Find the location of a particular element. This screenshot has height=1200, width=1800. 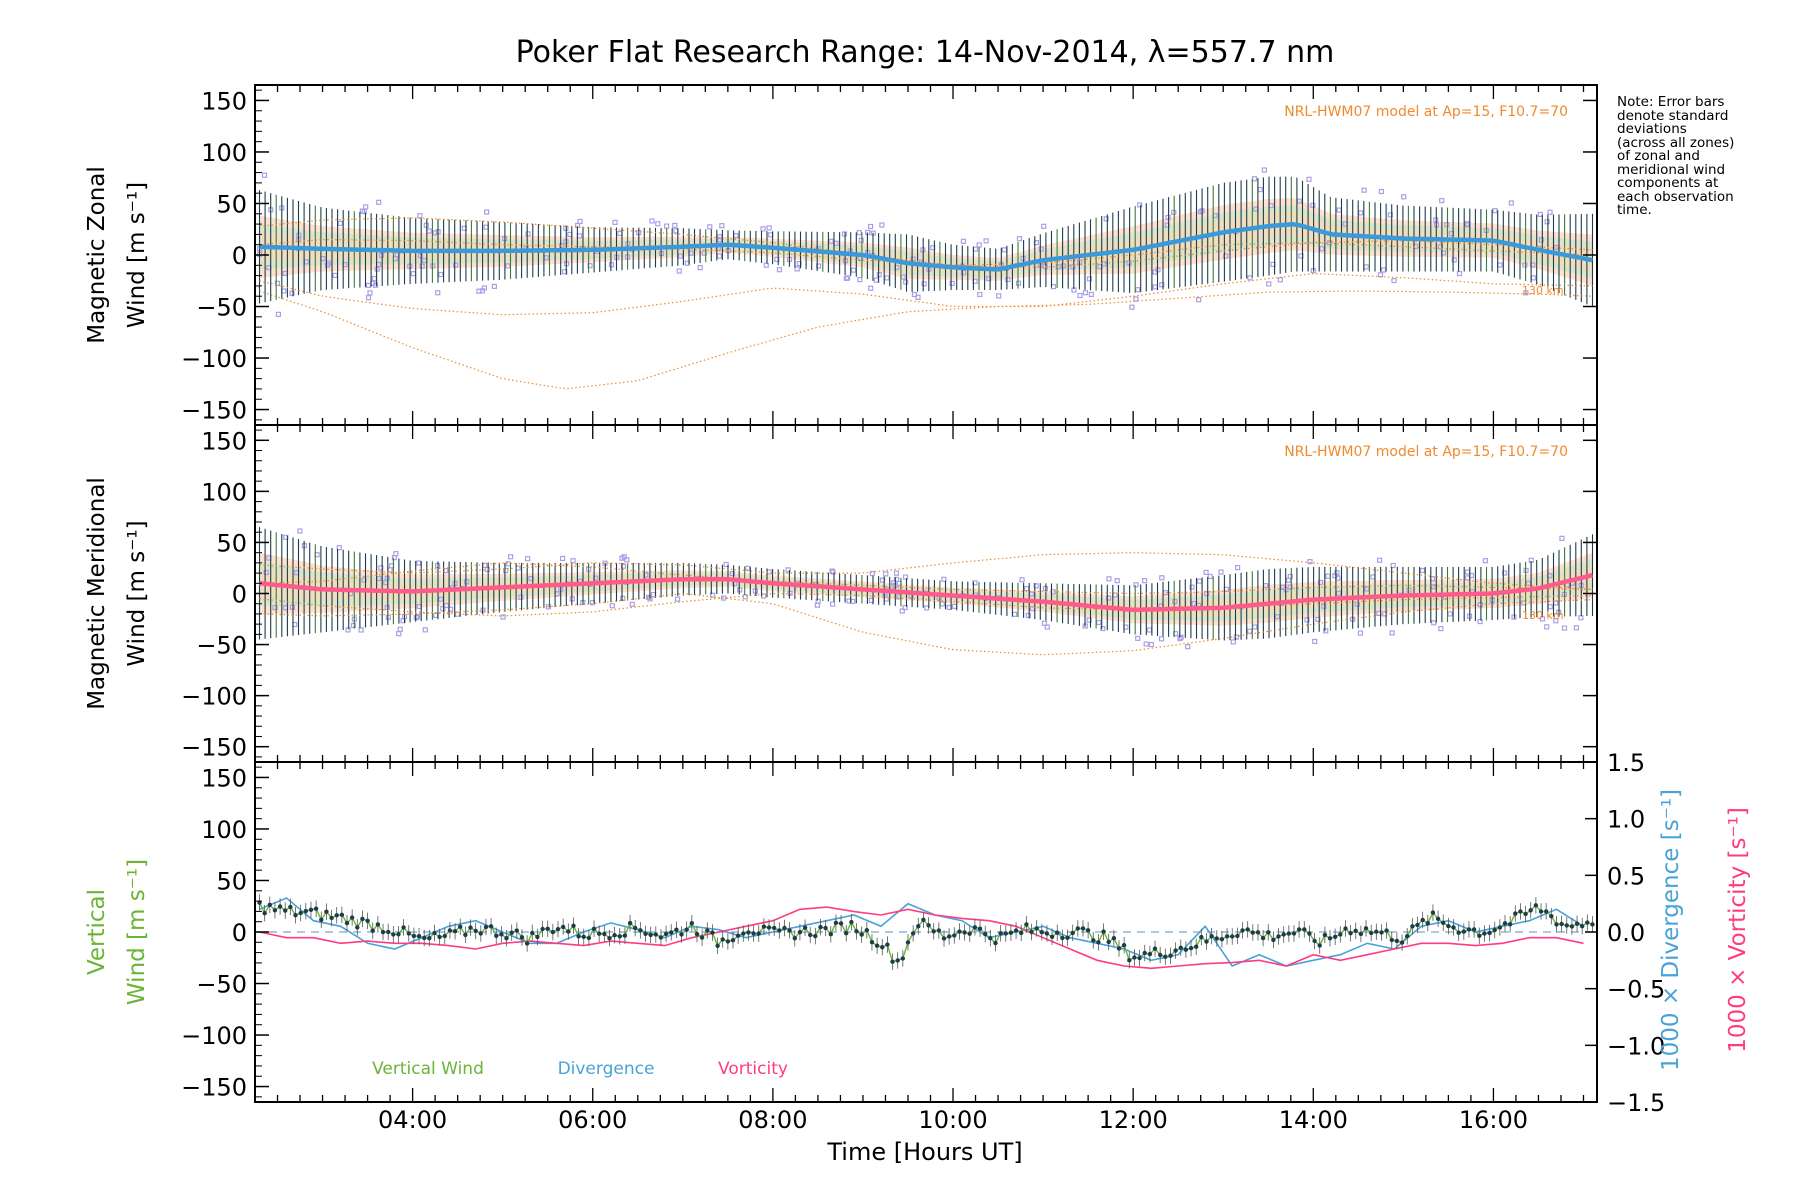

y-axis-label: Vertical is located at coordinates (97, 932).